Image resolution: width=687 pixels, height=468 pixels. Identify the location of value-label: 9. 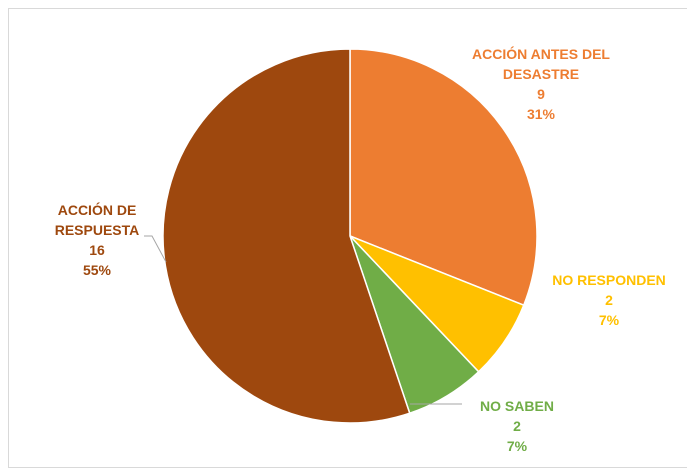
(541, 94).